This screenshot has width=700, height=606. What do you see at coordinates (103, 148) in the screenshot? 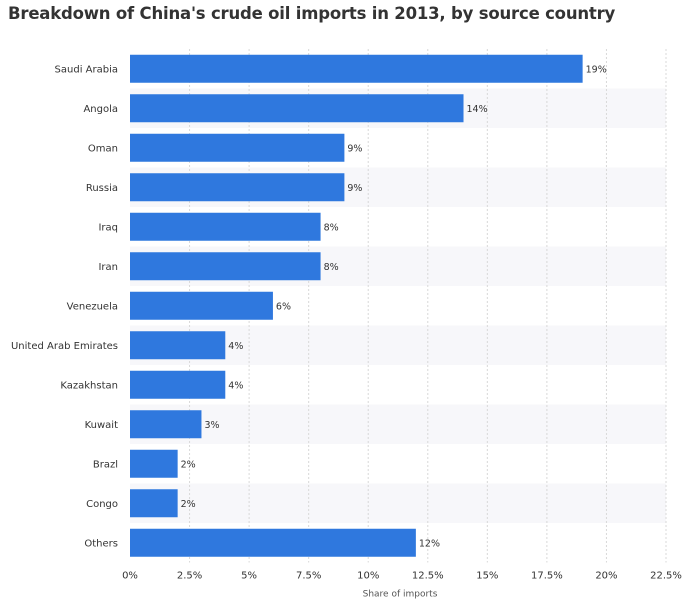
I see `category-label: Oman` at bounding box center [103, 148].